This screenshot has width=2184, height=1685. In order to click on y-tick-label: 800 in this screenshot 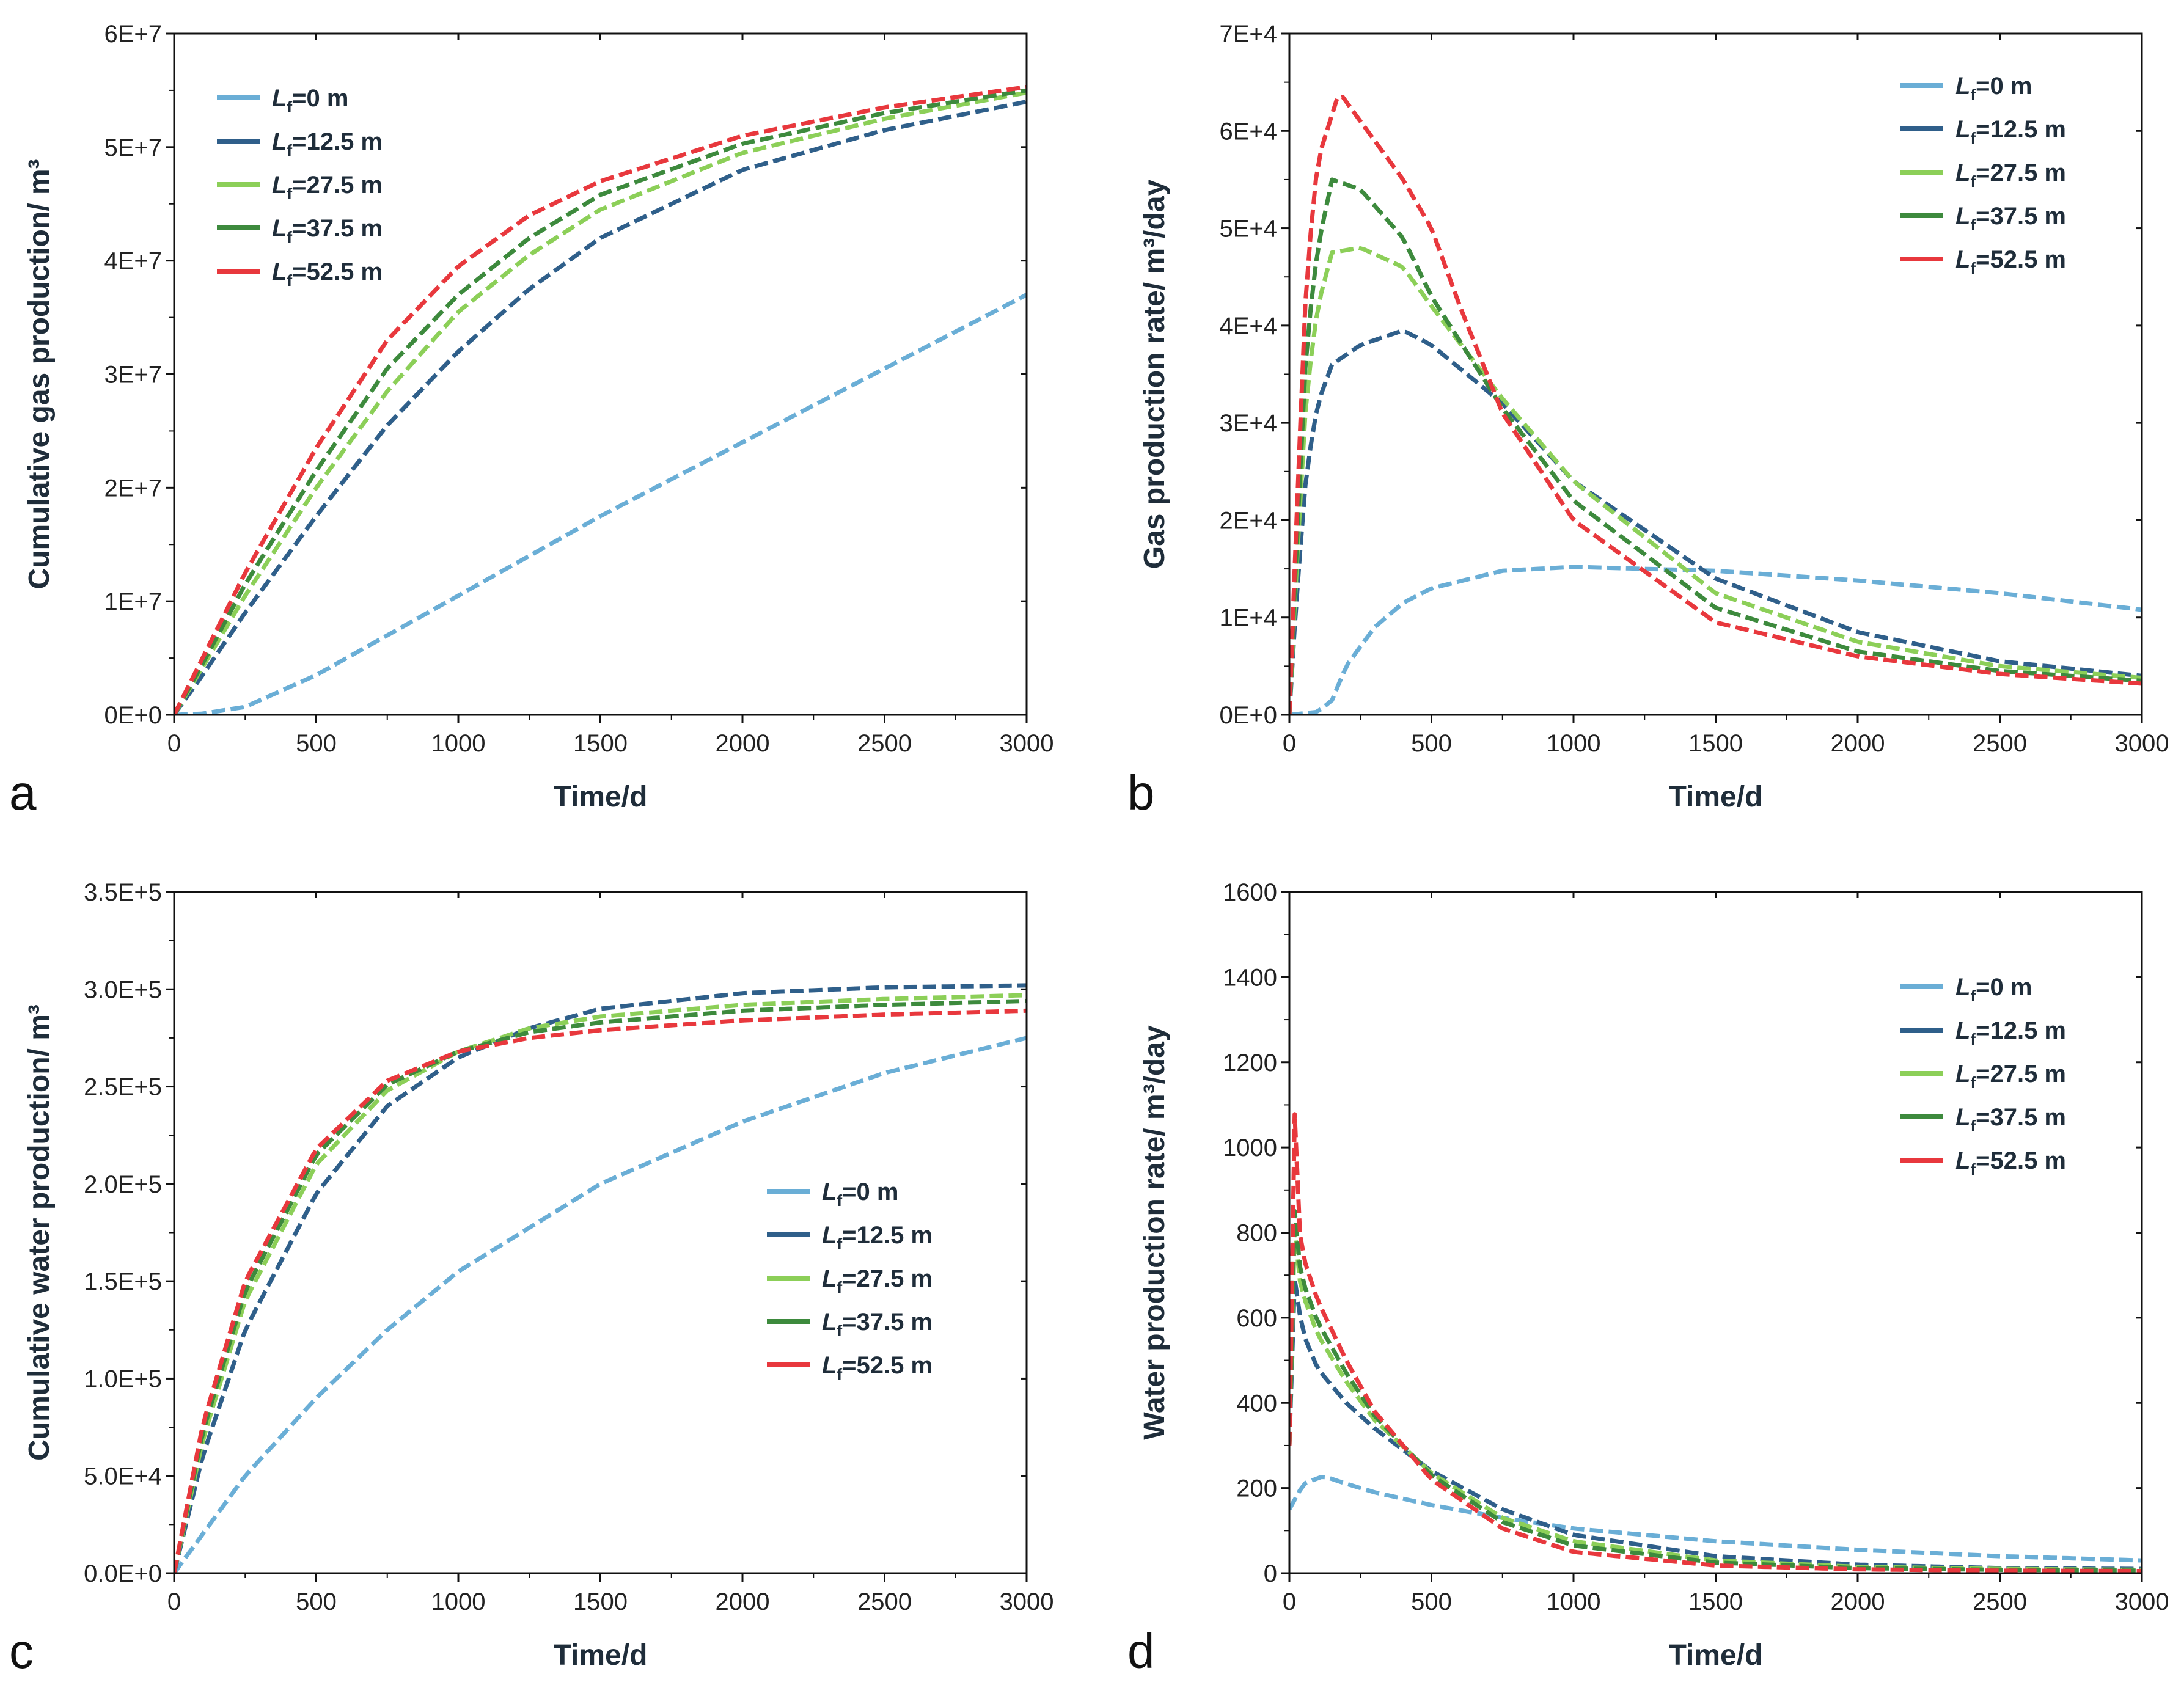, I will do `click(1256, 1234)`.